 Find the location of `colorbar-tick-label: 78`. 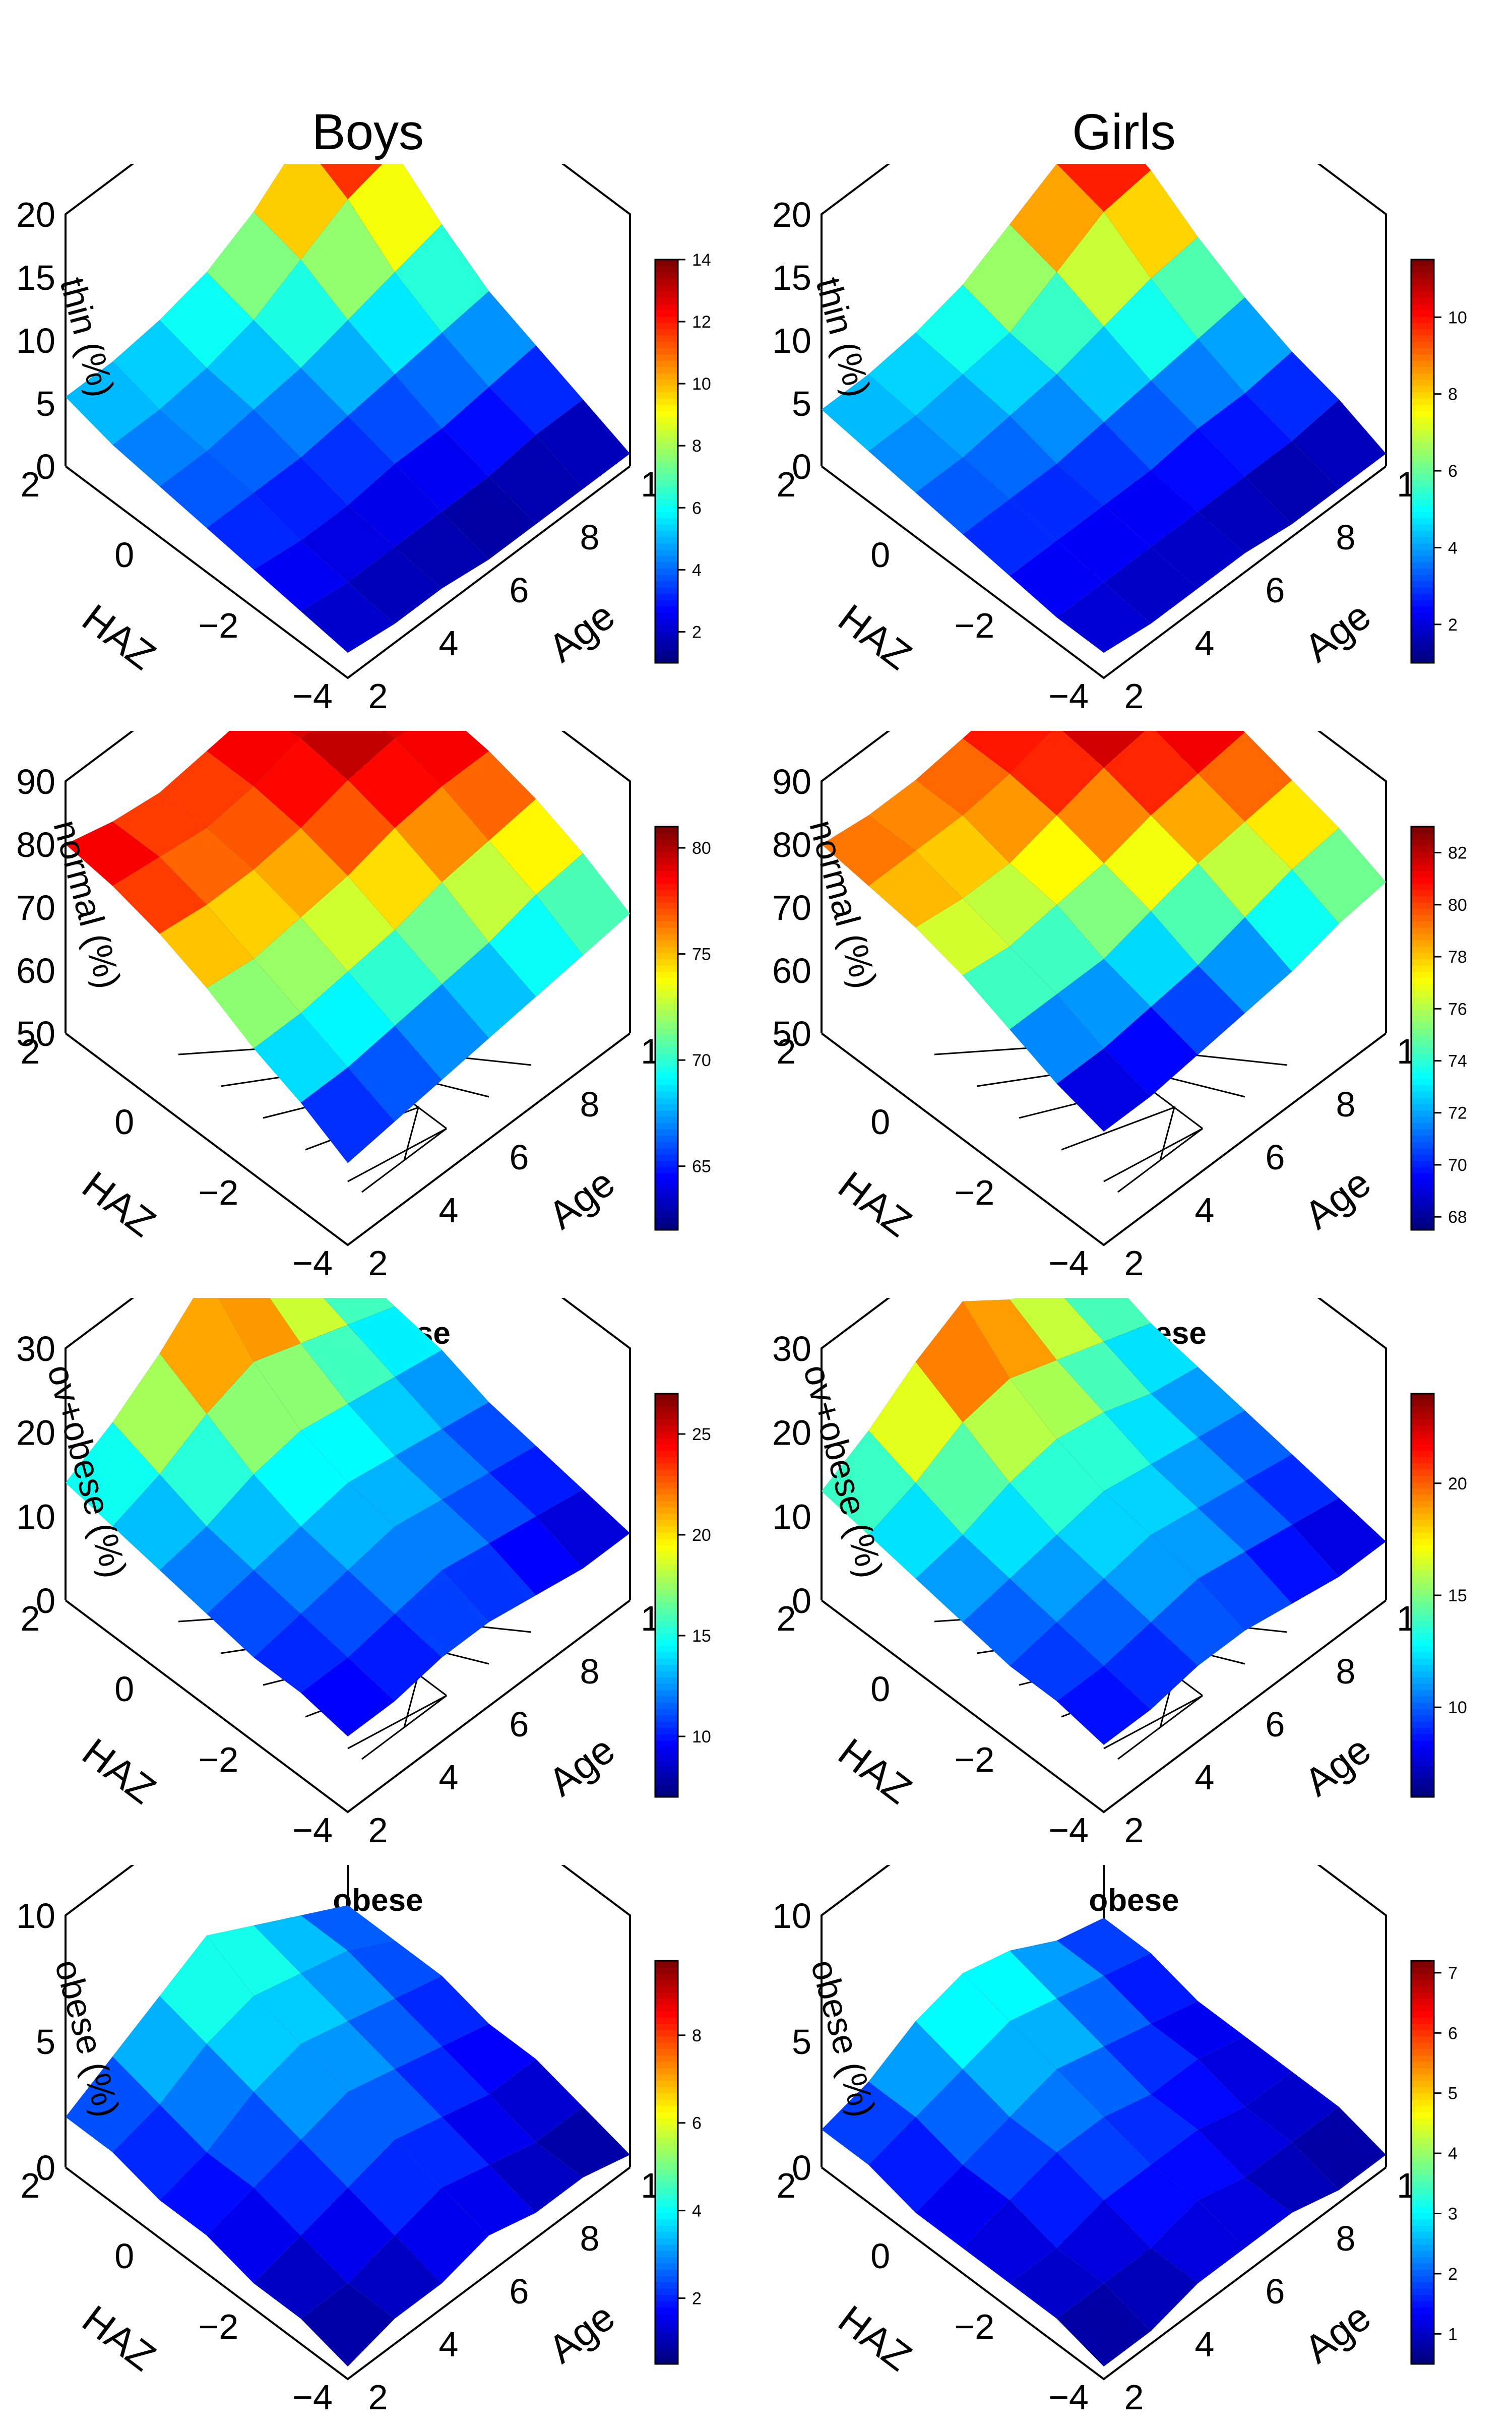

colorbar-tick-label: 78 is located at coordinates (1457, 957).